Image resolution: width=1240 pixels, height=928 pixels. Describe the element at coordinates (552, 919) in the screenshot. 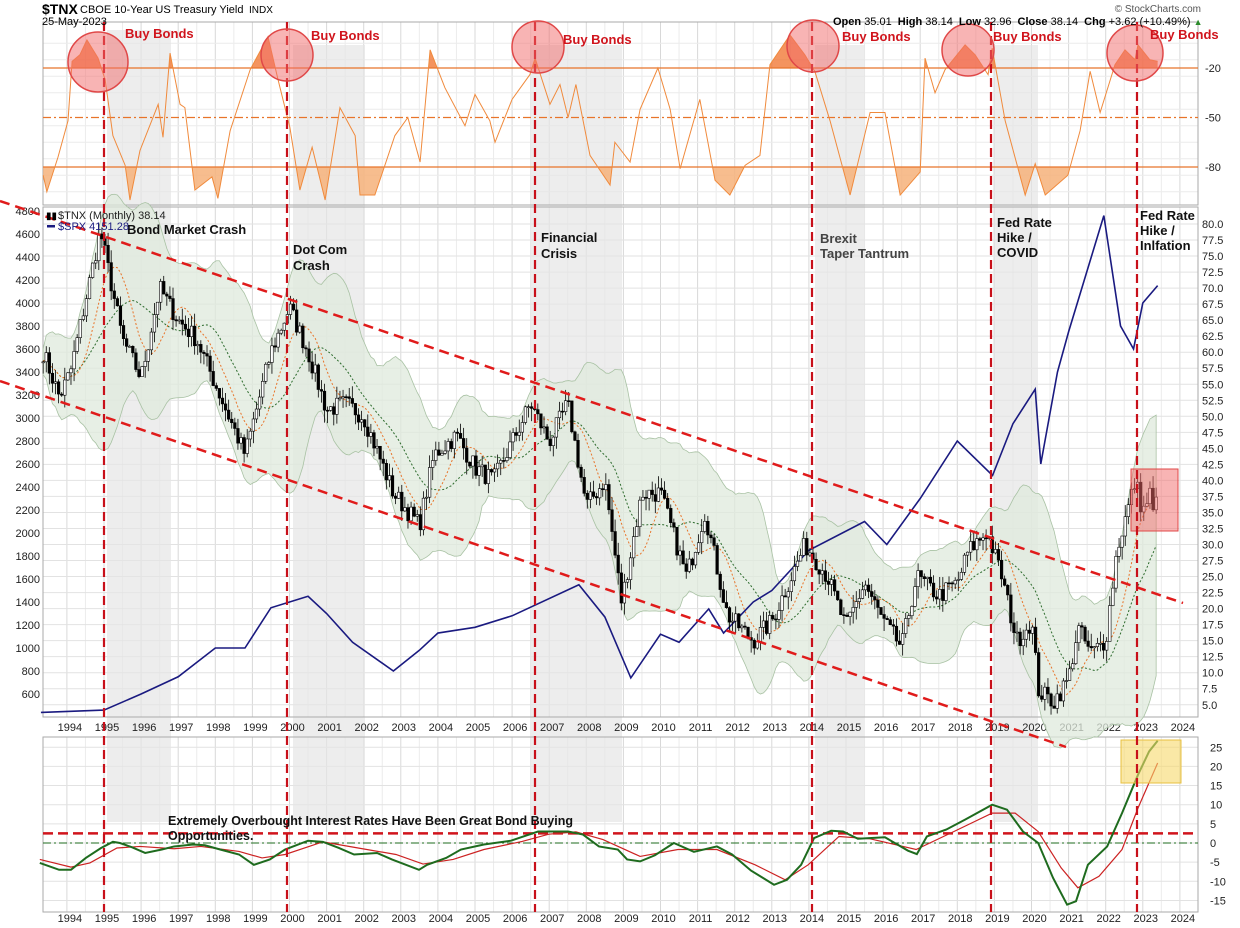

I see `x-tick-label: 2007` at that location.